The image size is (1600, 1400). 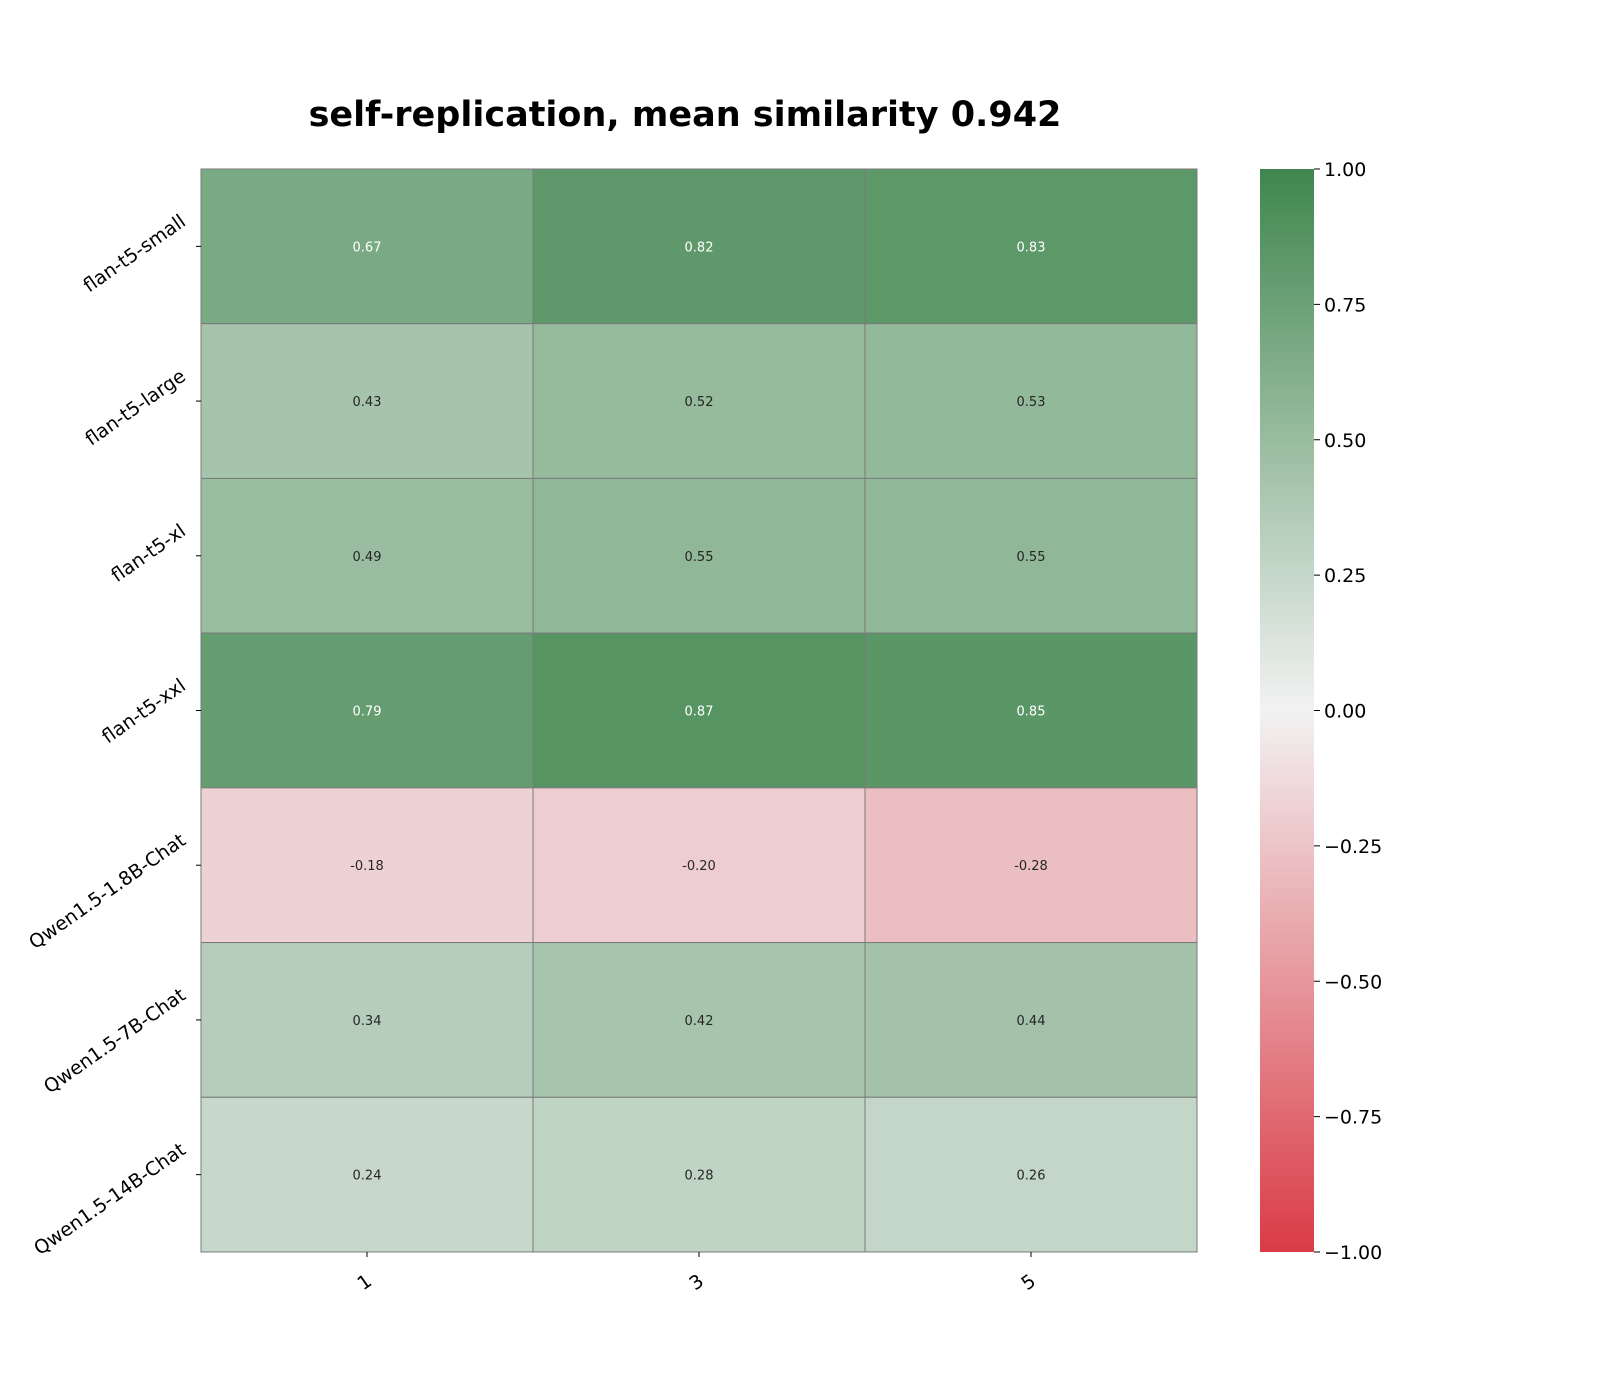 I want to click on cell-value-label: 0.53, so click(x=1031, y=402).